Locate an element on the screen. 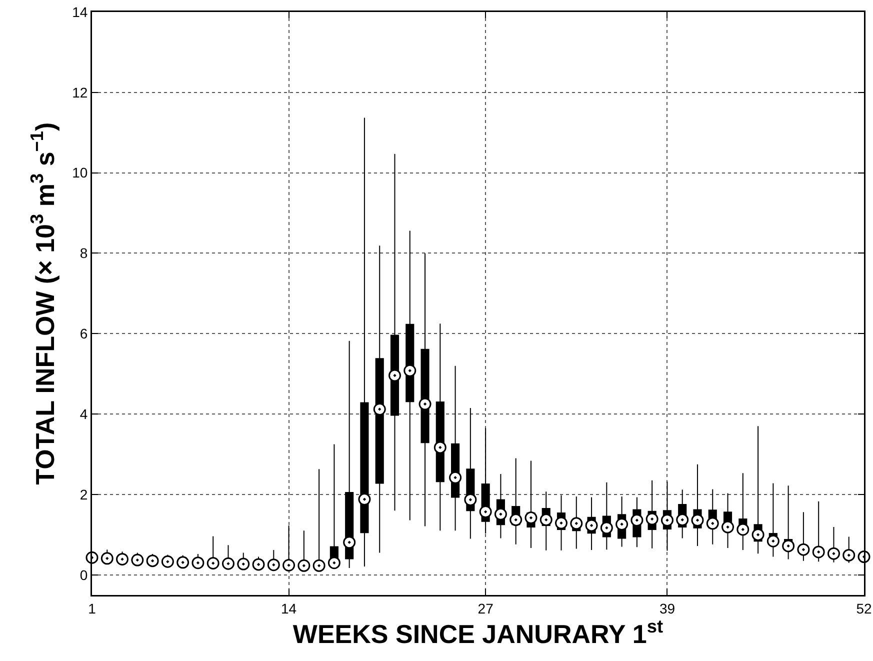  y-tick-label: 4 is located at coordinates (84, 414).